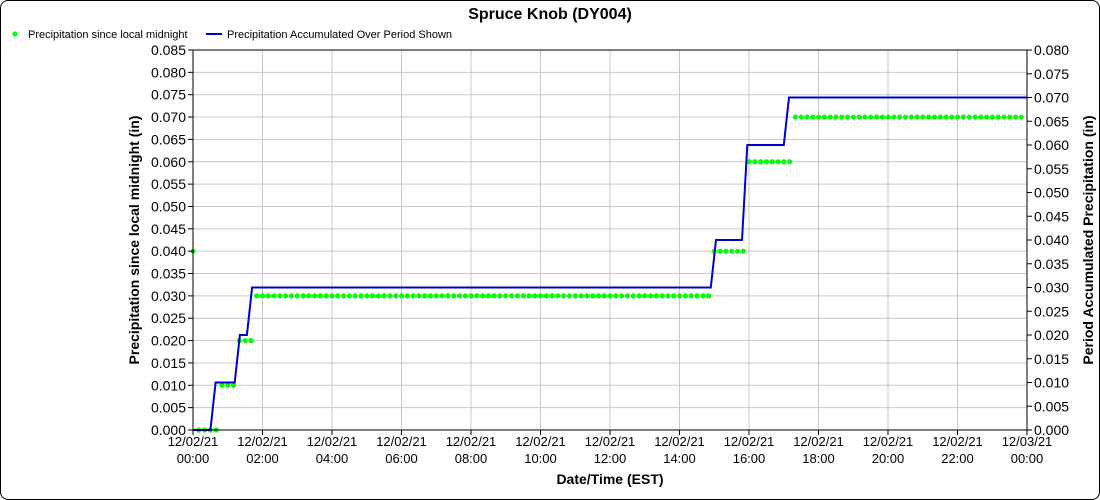 This screenshot has height=500, width=1100. I want to click on y-tick-label-left: 0.085, so click(168, 50).